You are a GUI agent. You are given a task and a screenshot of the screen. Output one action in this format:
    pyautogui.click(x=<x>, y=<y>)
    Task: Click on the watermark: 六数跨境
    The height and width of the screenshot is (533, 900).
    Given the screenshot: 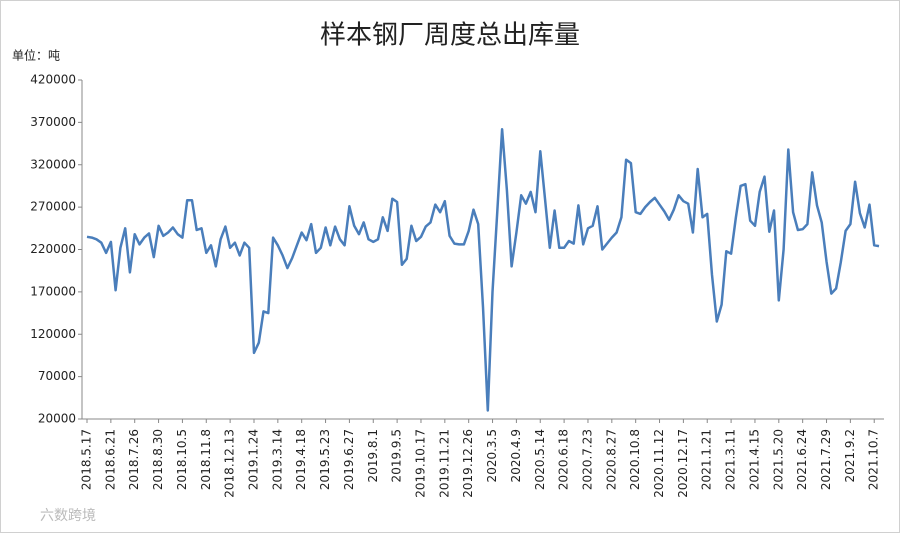 What is the action you would take?
    pyautogui.click(x=68, y=516)
    